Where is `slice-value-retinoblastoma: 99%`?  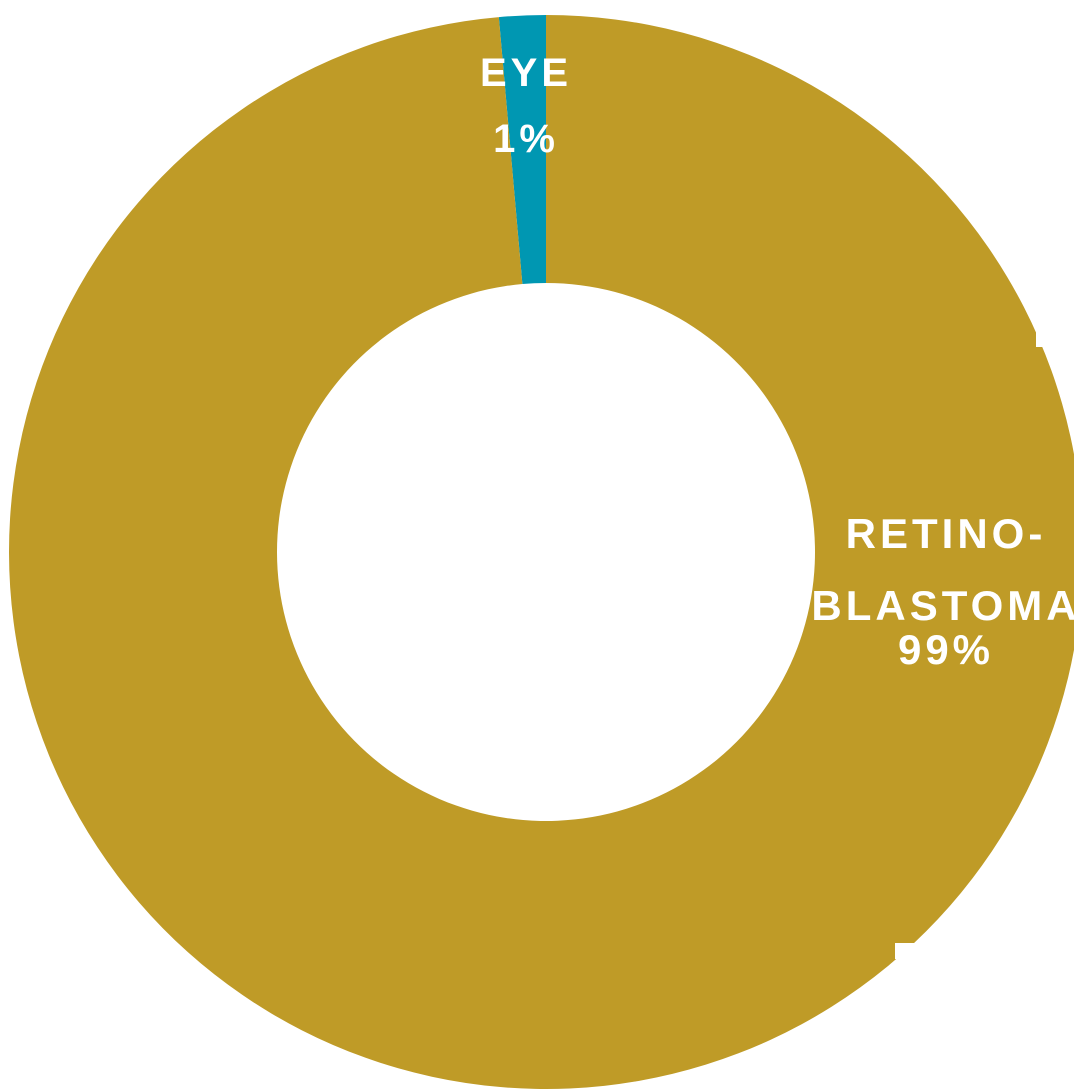 slice-value-retinoblastoma: 99% is located at coordinates (946, 649).